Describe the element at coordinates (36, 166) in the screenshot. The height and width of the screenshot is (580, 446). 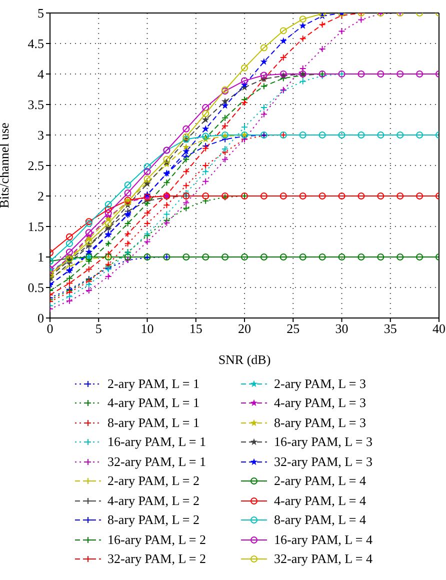
I see `y-tick-label: 2.5` at that location.